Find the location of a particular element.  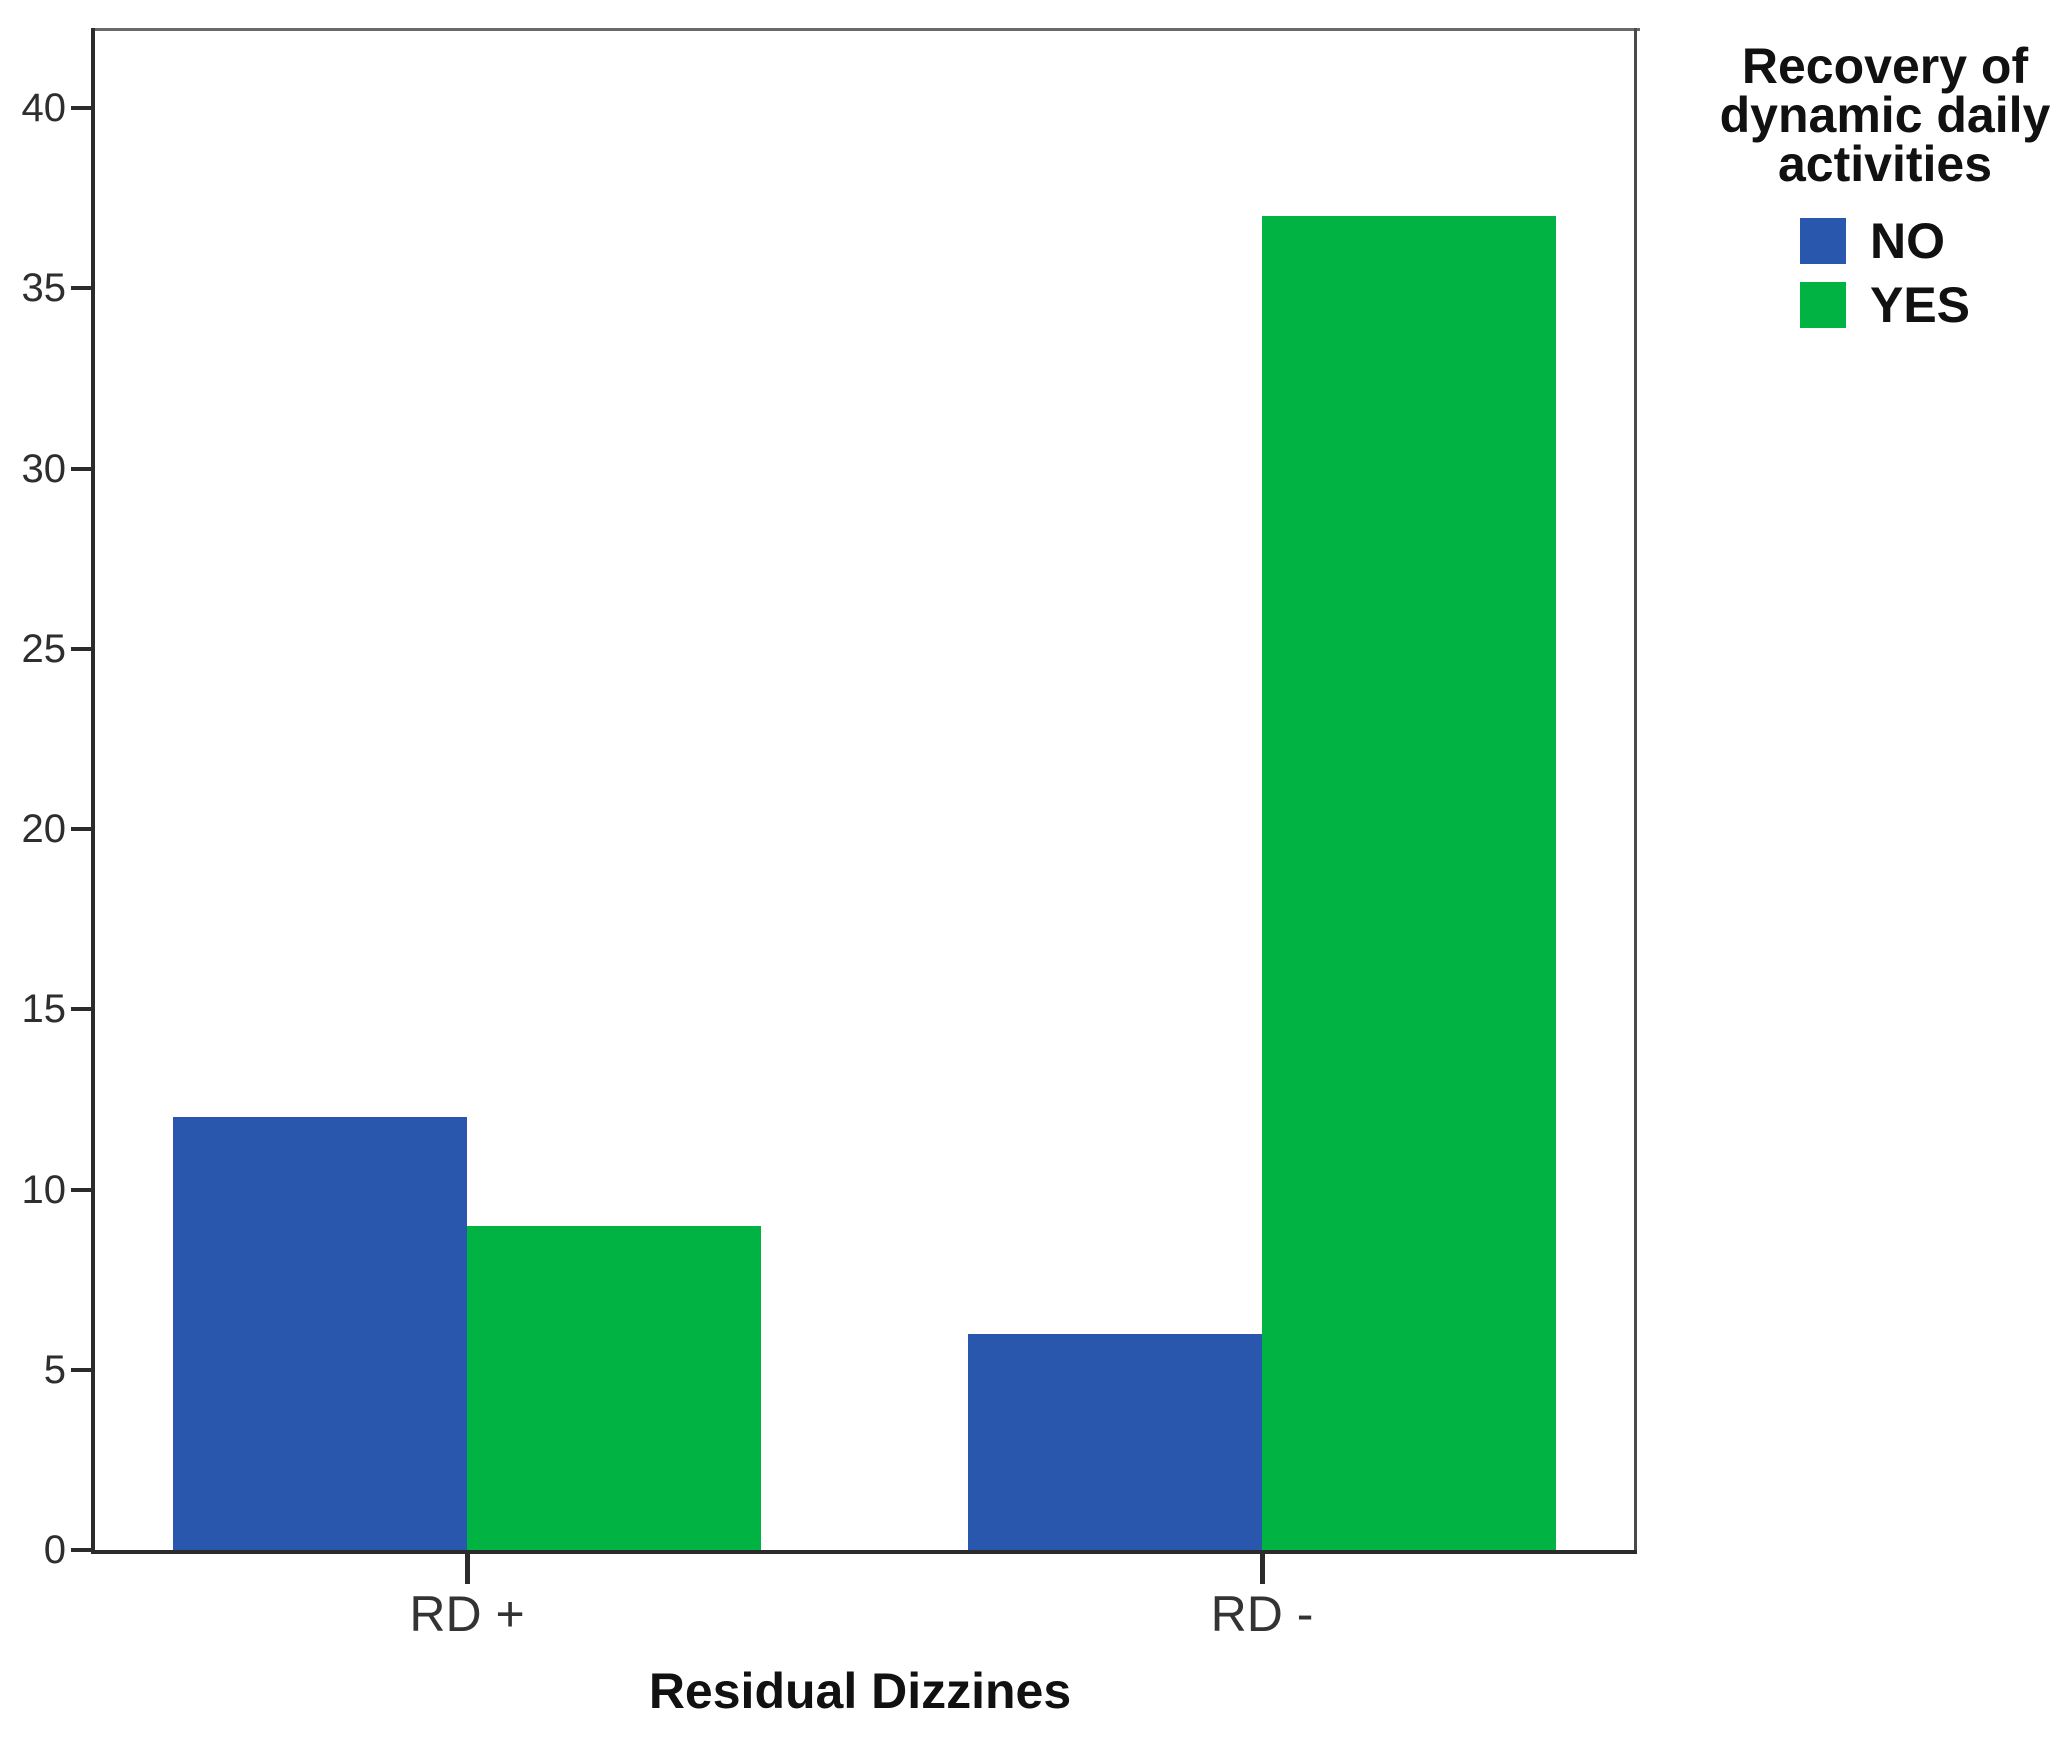

x-axis-line is located at coordinates (864, 1552).